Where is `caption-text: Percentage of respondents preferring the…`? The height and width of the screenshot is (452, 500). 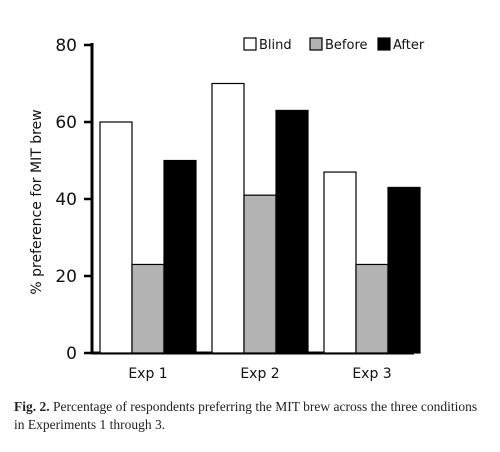
caption-text: Percentage of respondents preferring the… is located at coordinates (246, 415).